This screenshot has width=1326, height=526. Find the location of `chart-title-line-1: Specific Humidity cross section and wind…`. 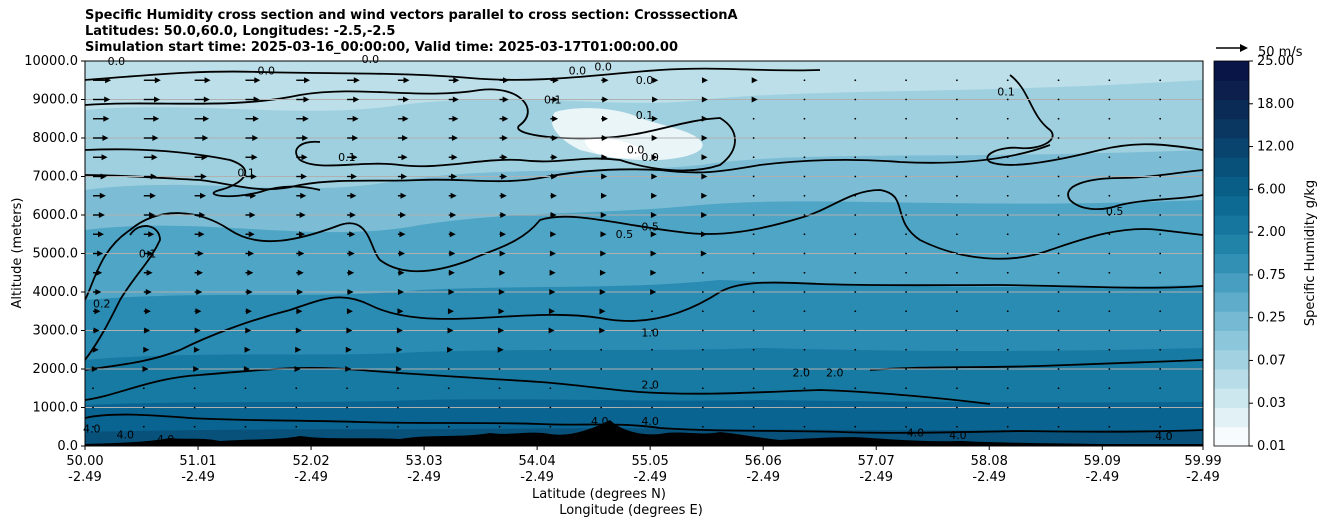

chart-title-line-1: Specific Humidity cross section and wind… is located at coordinates (411, 15).